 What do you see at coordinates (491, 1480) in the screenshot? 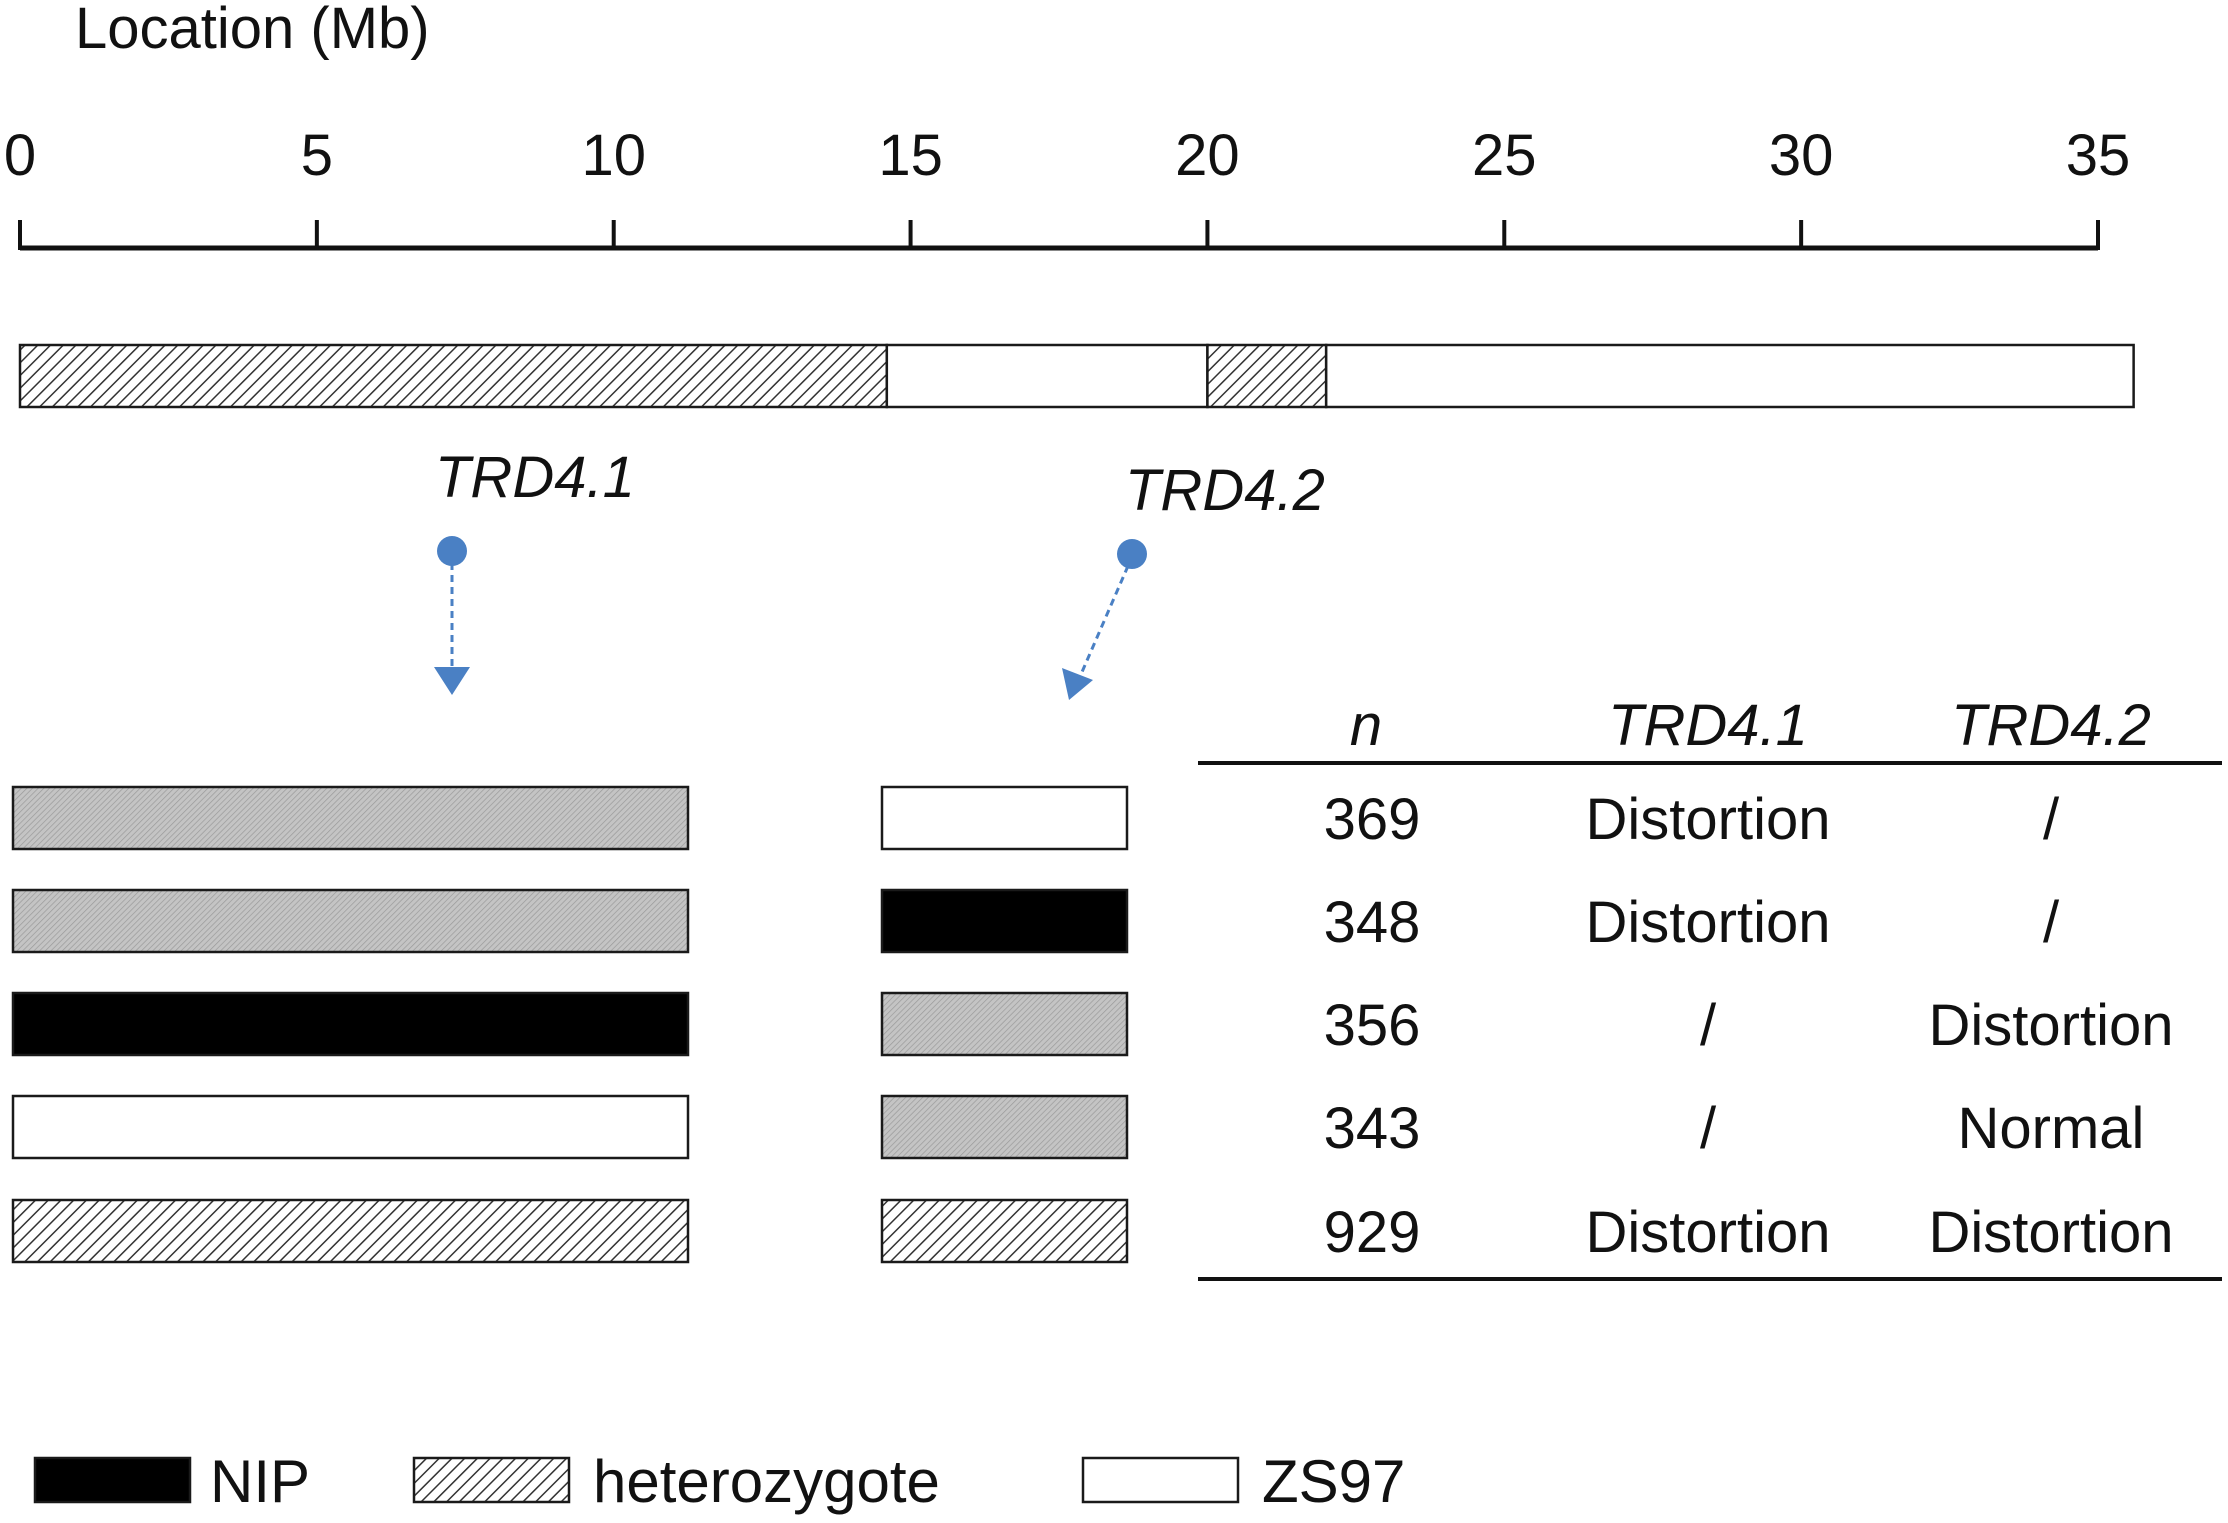
I see `legend-swatch-heterozygote` at bounding box center [491, 1480].